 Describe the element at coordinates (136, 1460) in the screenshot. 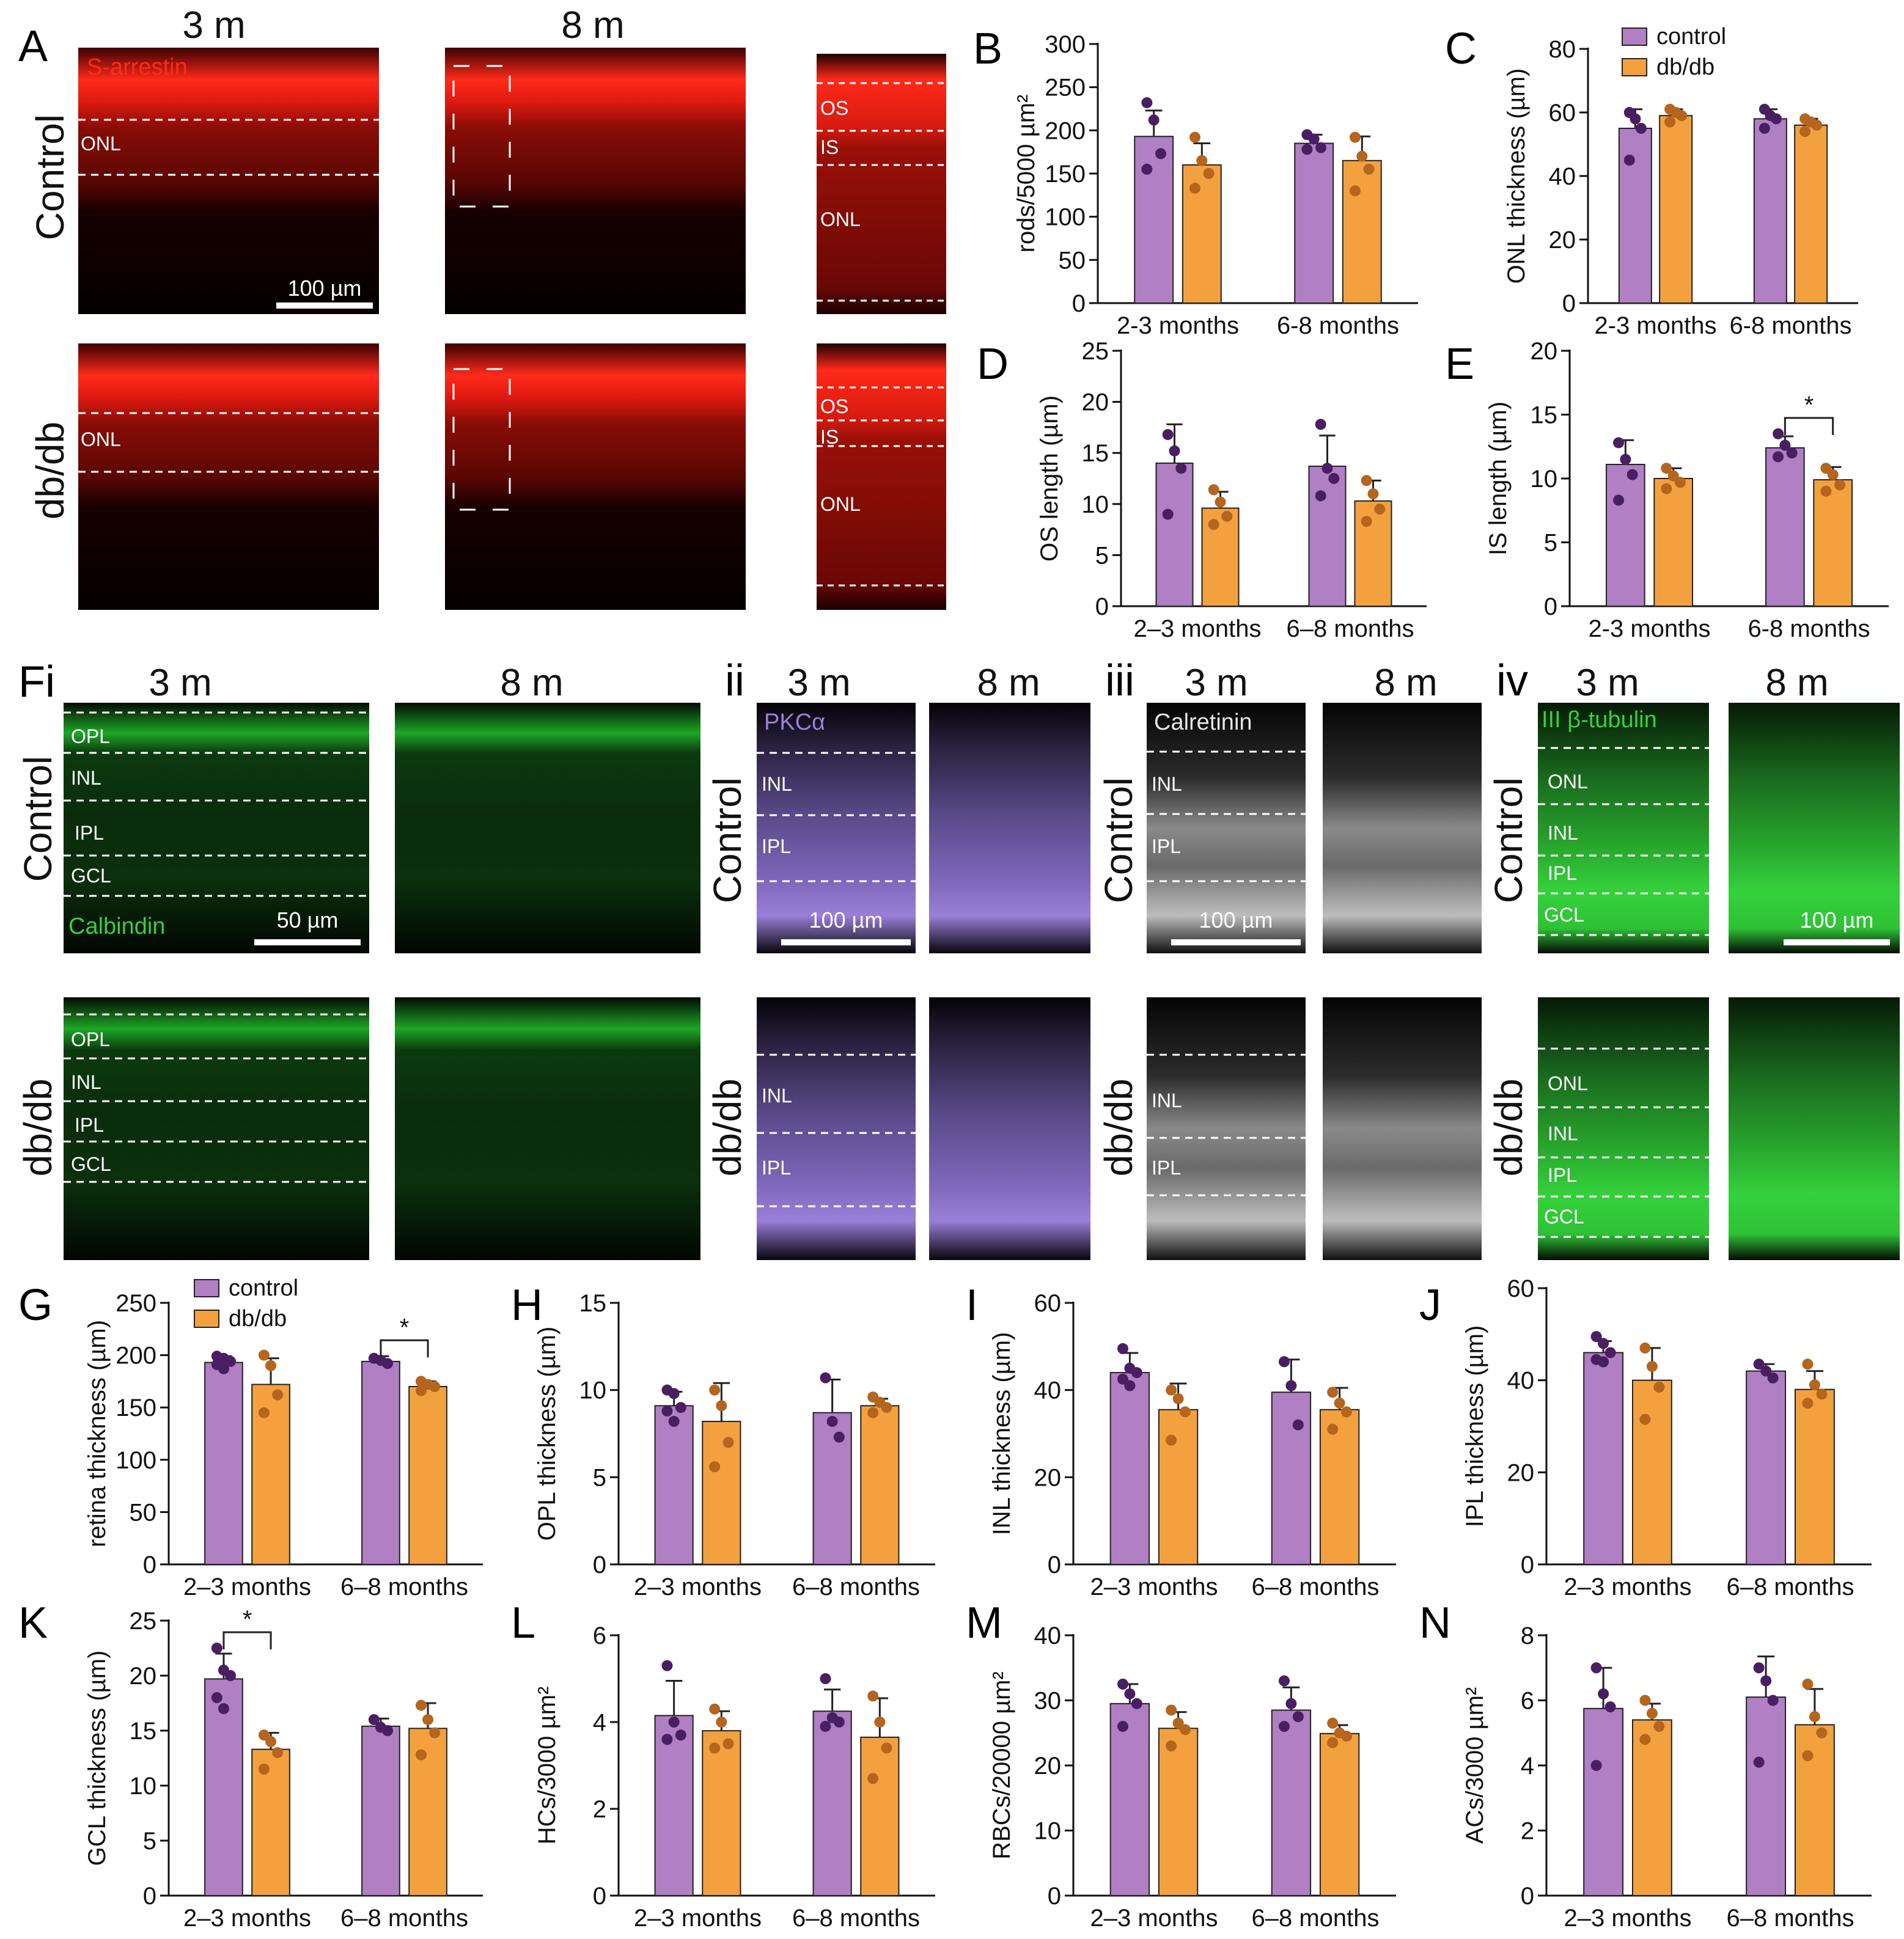

I see `y-tick-label: 100` at that location.